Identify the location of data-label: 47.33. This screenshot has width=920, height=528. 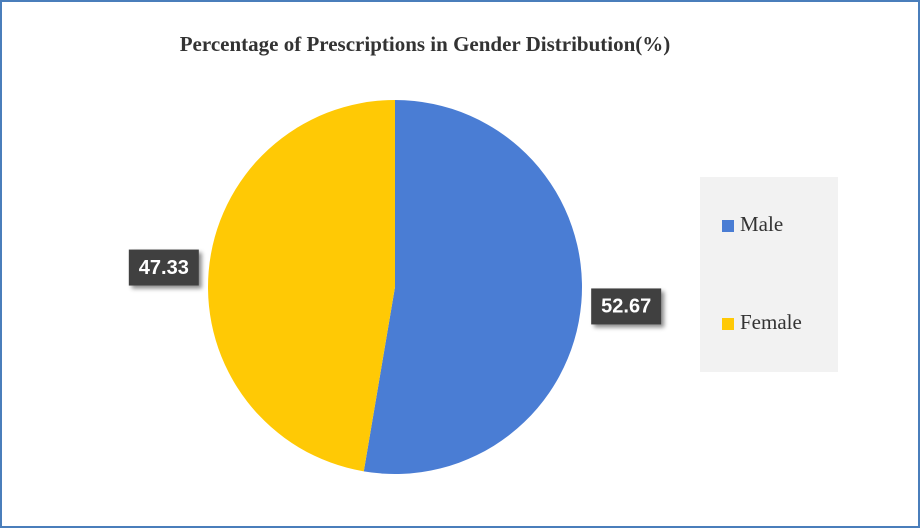
(164, 268).